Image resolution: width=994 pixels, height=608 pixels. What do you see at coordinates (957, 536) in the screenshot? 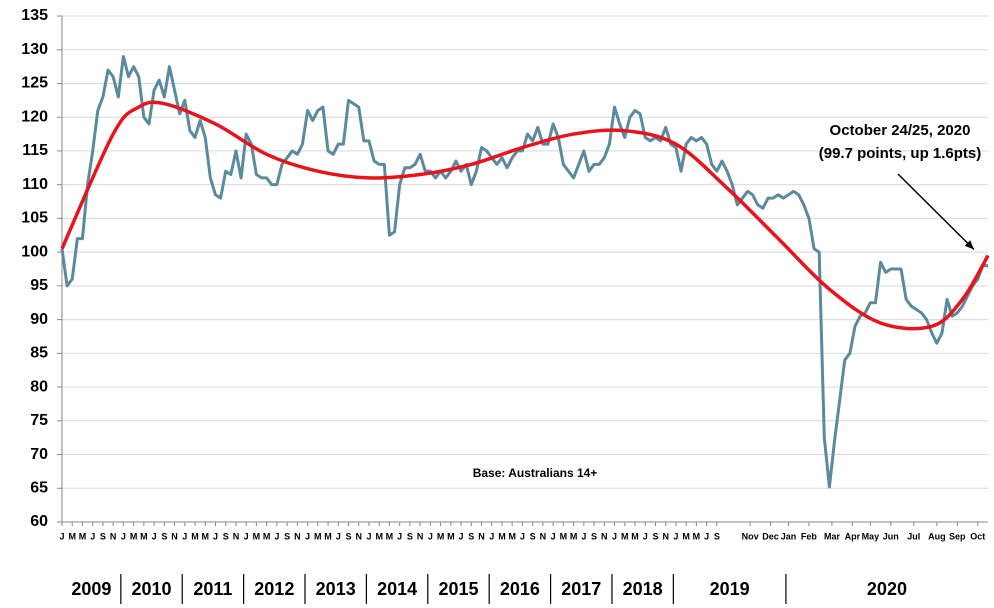
I see `x-tick-label: Sep` at bounding box center [957, 536].